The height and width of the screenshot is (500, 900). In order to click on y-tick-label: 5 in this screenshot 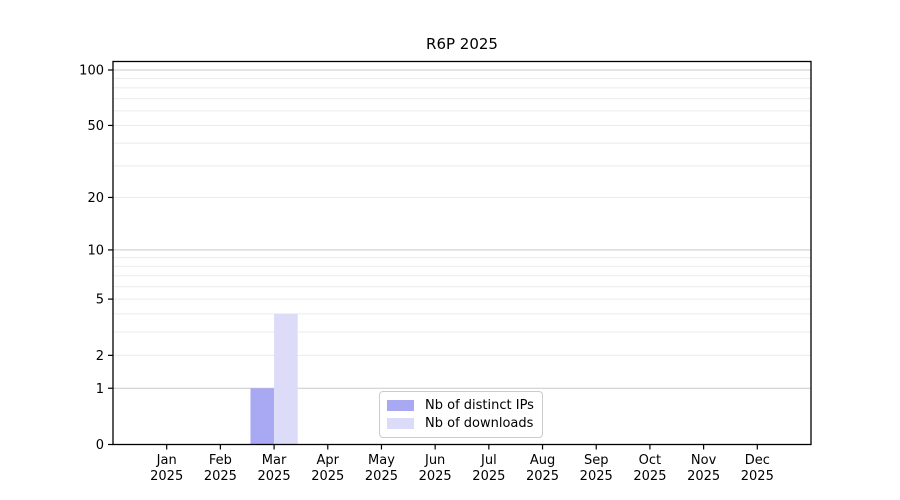, I will do `click(100, 300)`.